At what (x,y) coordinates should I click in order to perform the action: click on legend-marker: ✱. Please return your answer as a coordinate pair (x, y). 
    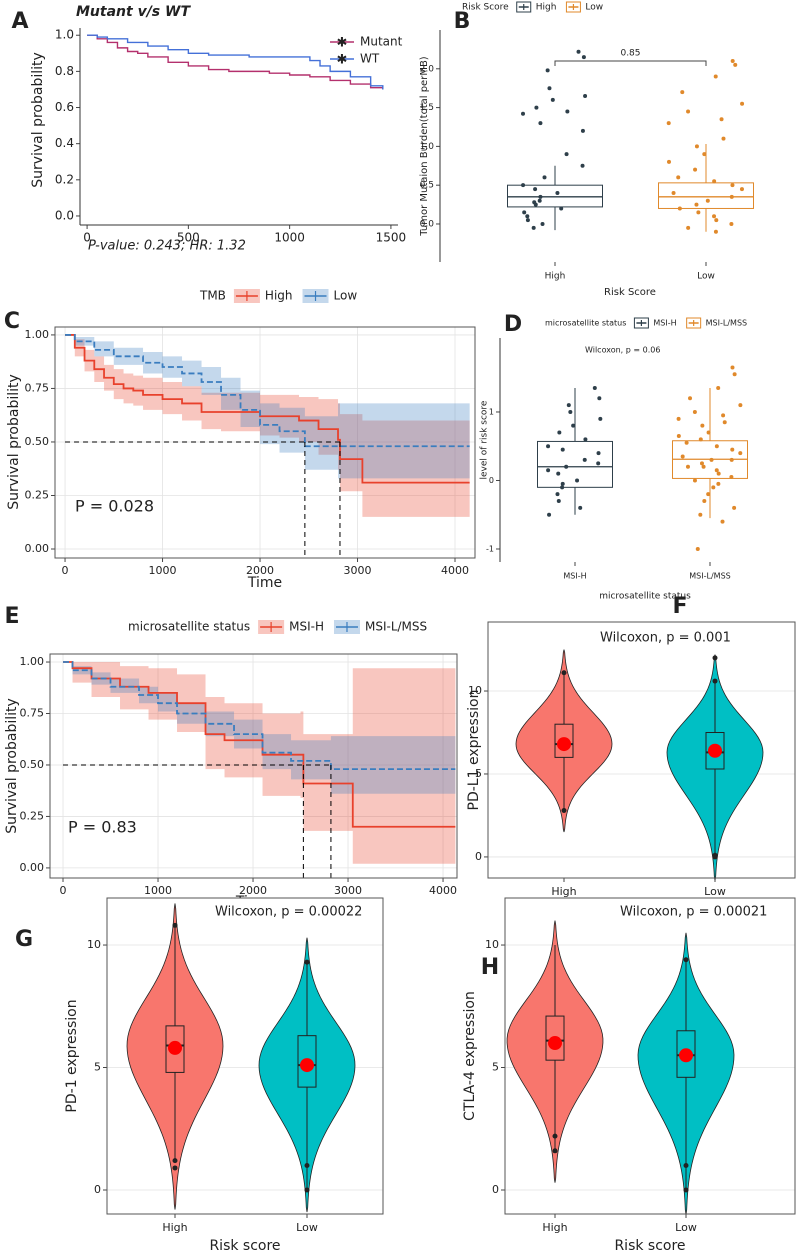
    Looking at the image, I should click on (342, 43).